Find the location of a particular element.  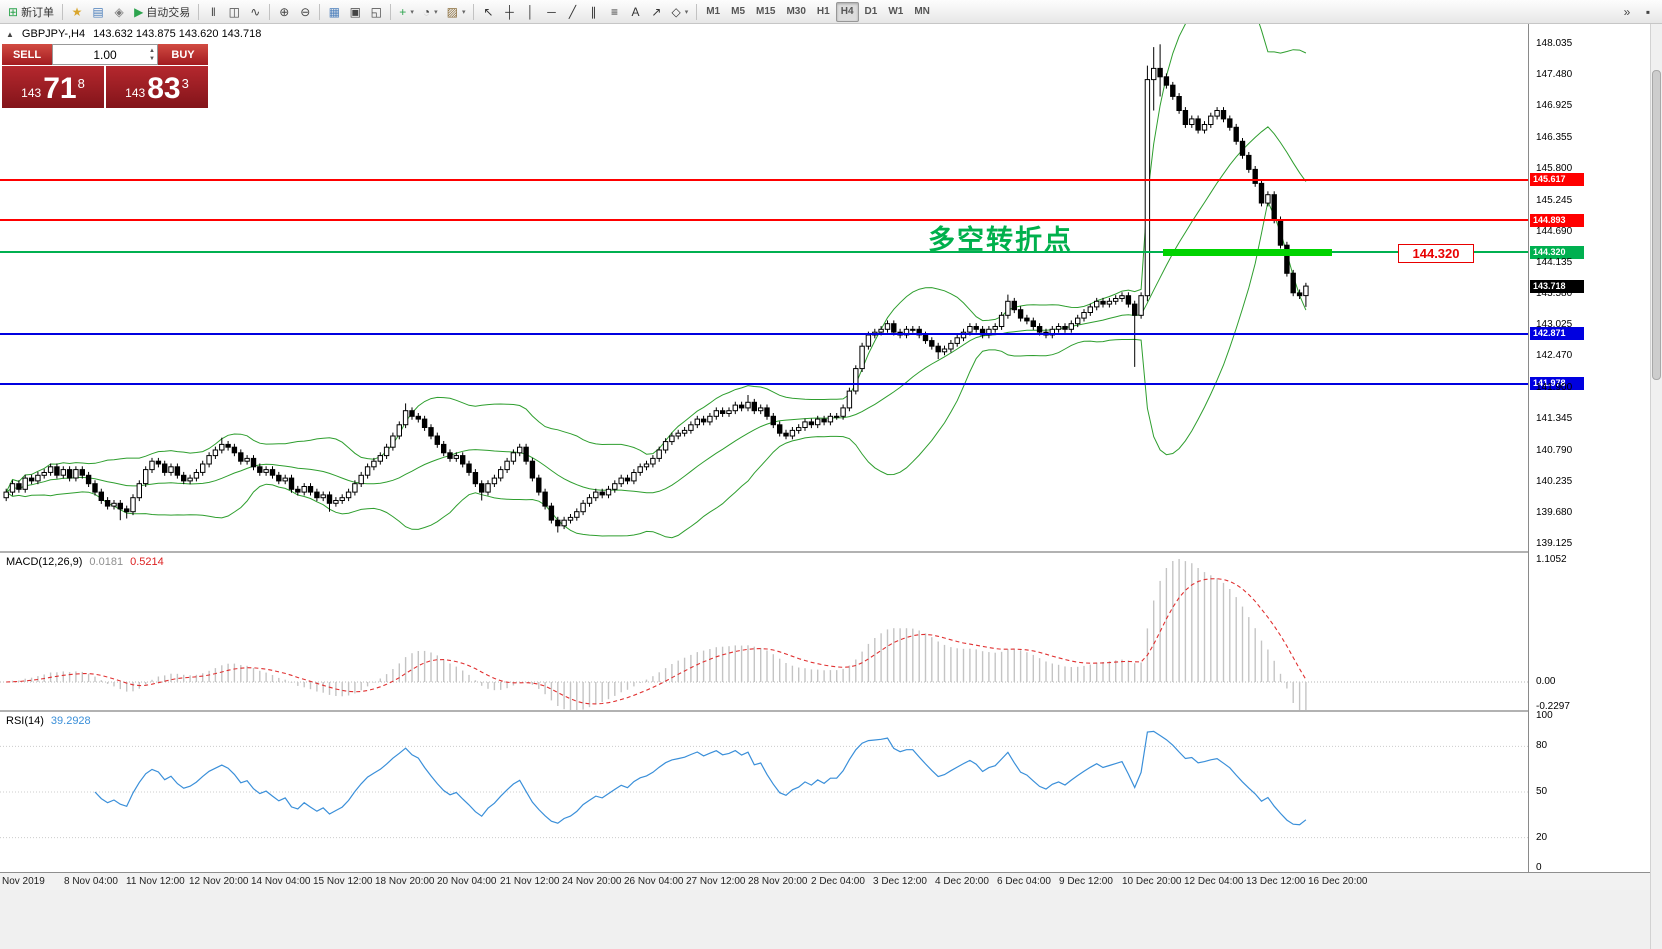

time-label: 27 Nov 12:00 is located at coordinates (716, 881).